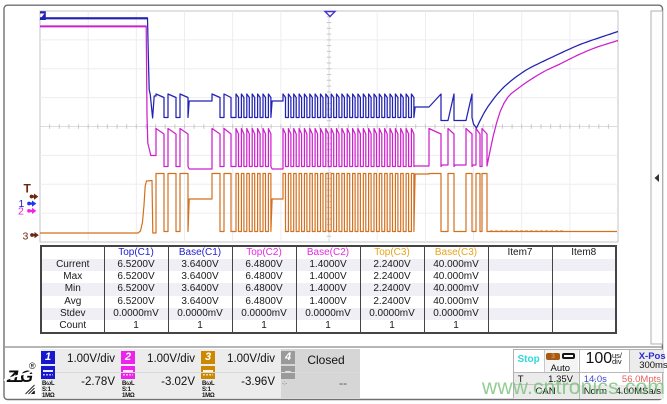  What do you see at coordinates (28, 189) in the screenshot?
I see `svg-text: T` at bounding box center [28, 189].